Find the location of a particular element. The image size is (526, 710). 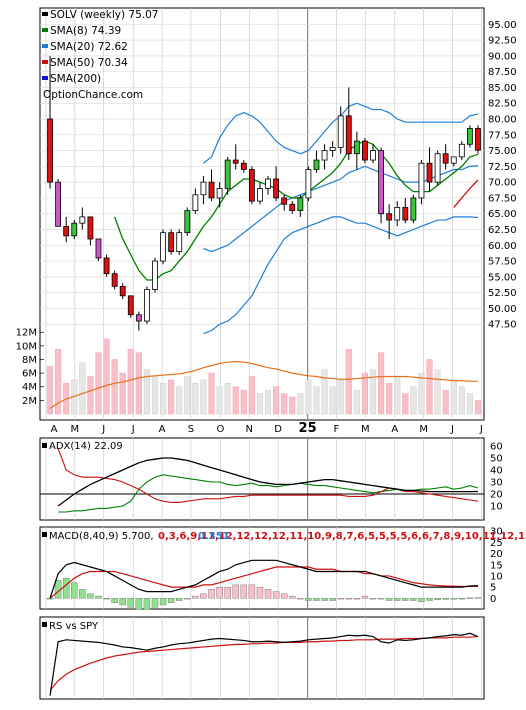

rs-legend-swatch is located at coordinates (44, 624).